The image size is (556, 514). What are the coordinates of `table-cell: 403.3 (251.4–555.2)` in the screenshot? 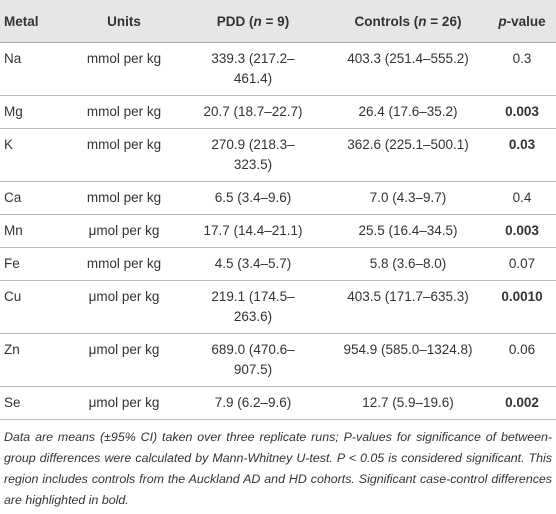 It's located at (408, 69).